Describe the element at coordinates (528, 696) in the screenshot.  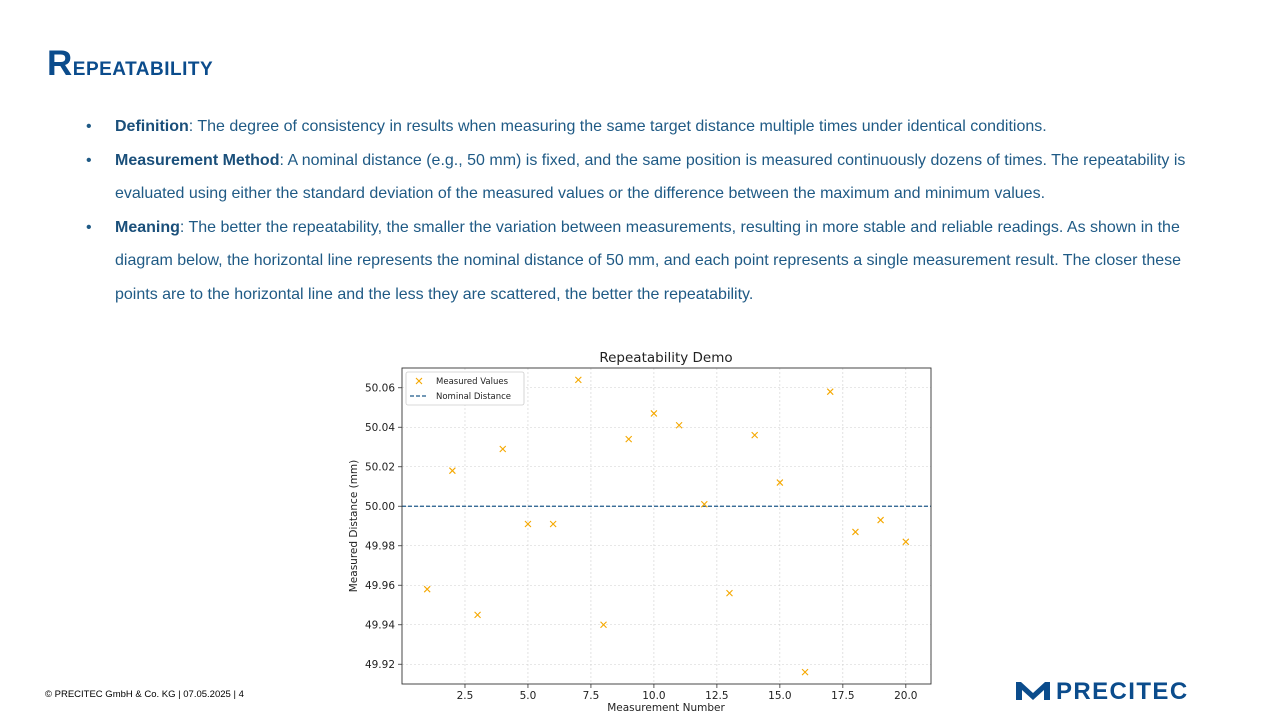
I see `x-tick-label: 5.0` at that location.